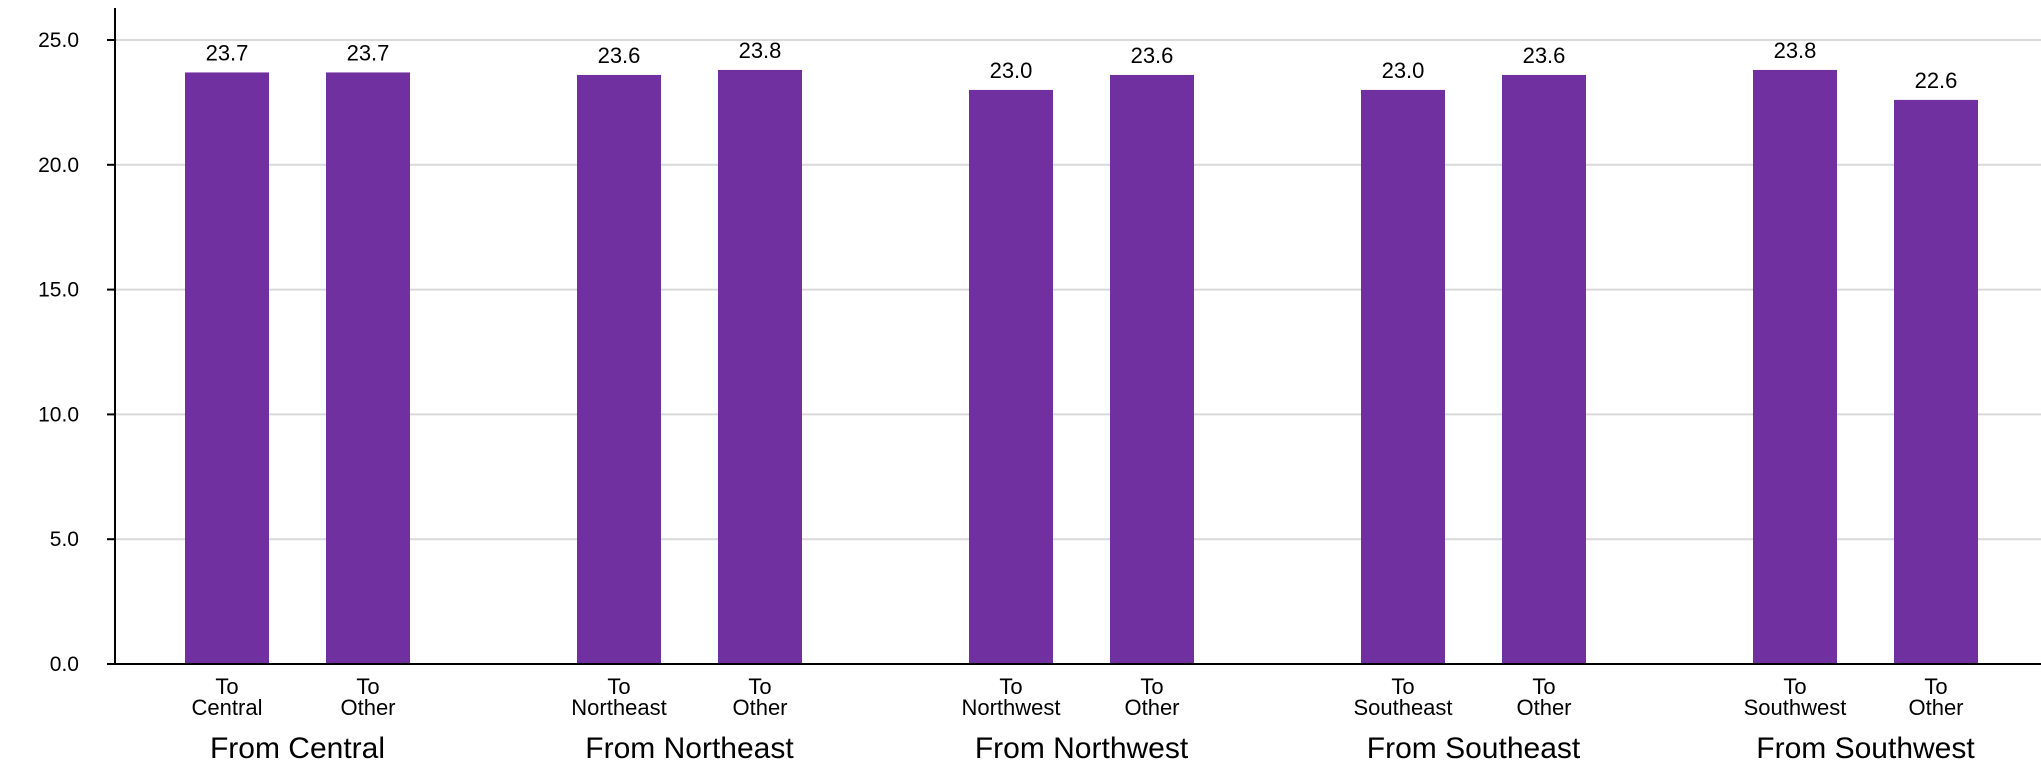 The image size is (2041, 763). I want to click on group-label: From Northwest, so click(1082, 747).